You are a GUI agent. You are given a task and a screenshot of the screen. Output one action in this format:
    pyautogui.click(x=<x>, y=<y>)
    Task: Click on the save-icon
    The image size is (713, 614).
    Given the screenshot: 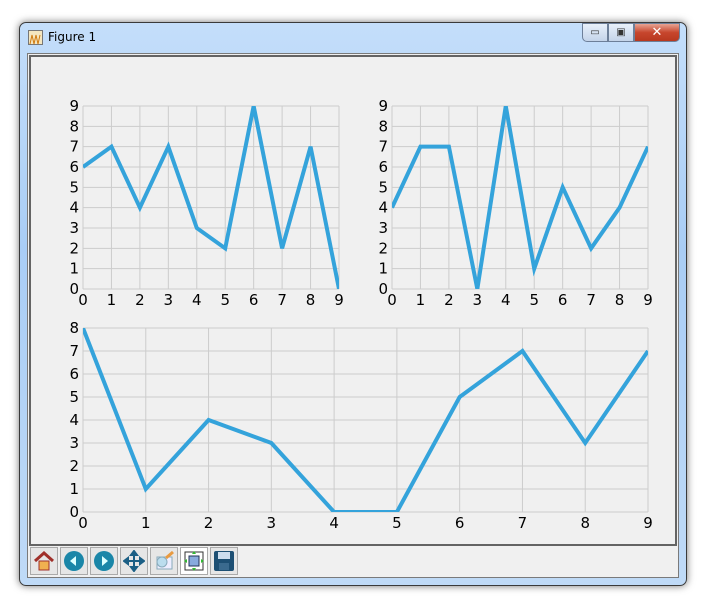 What is the action you would take?
    pyautogui.click(x=224, y=561)
    